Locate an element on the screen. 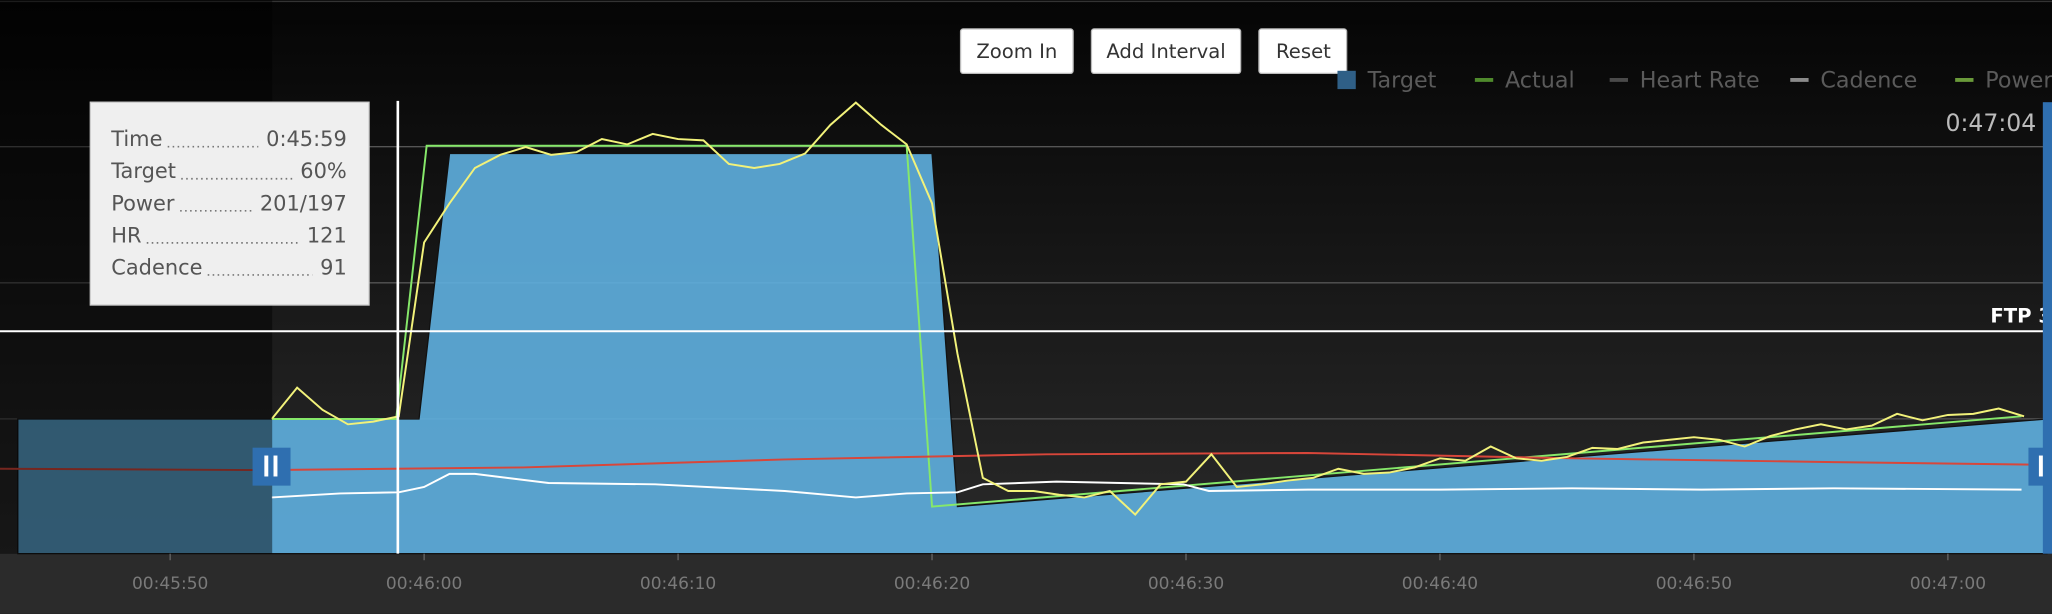 This screenshot has height=614, width=2052. tooltip-value: 91 is located at coordinates (333, 267).